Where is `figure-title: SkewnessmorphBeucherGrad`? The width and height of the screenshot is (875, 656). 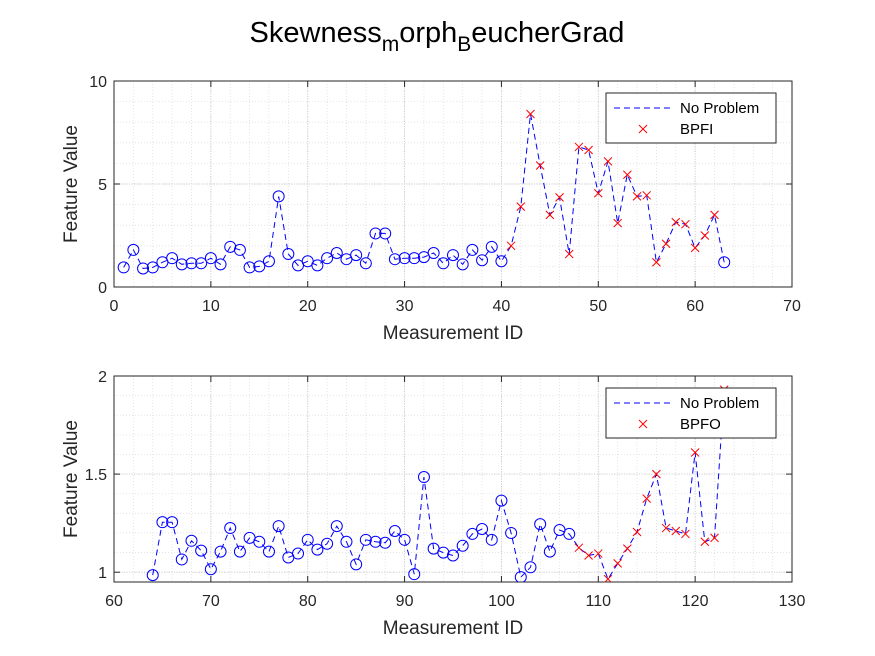
figure-title: SkewnessmorphBeucherGrad is located at coordinates (437, 36).